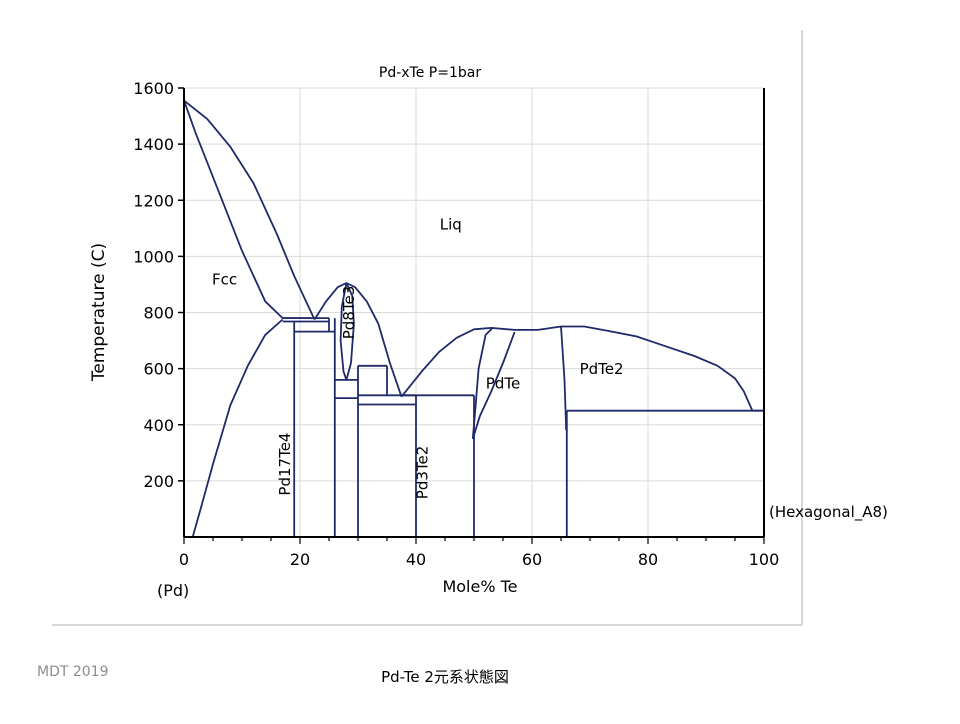 The height and width of the screenshot is (724, 960). I want to click on phase-label-1: Fcc, so click(224, 279).